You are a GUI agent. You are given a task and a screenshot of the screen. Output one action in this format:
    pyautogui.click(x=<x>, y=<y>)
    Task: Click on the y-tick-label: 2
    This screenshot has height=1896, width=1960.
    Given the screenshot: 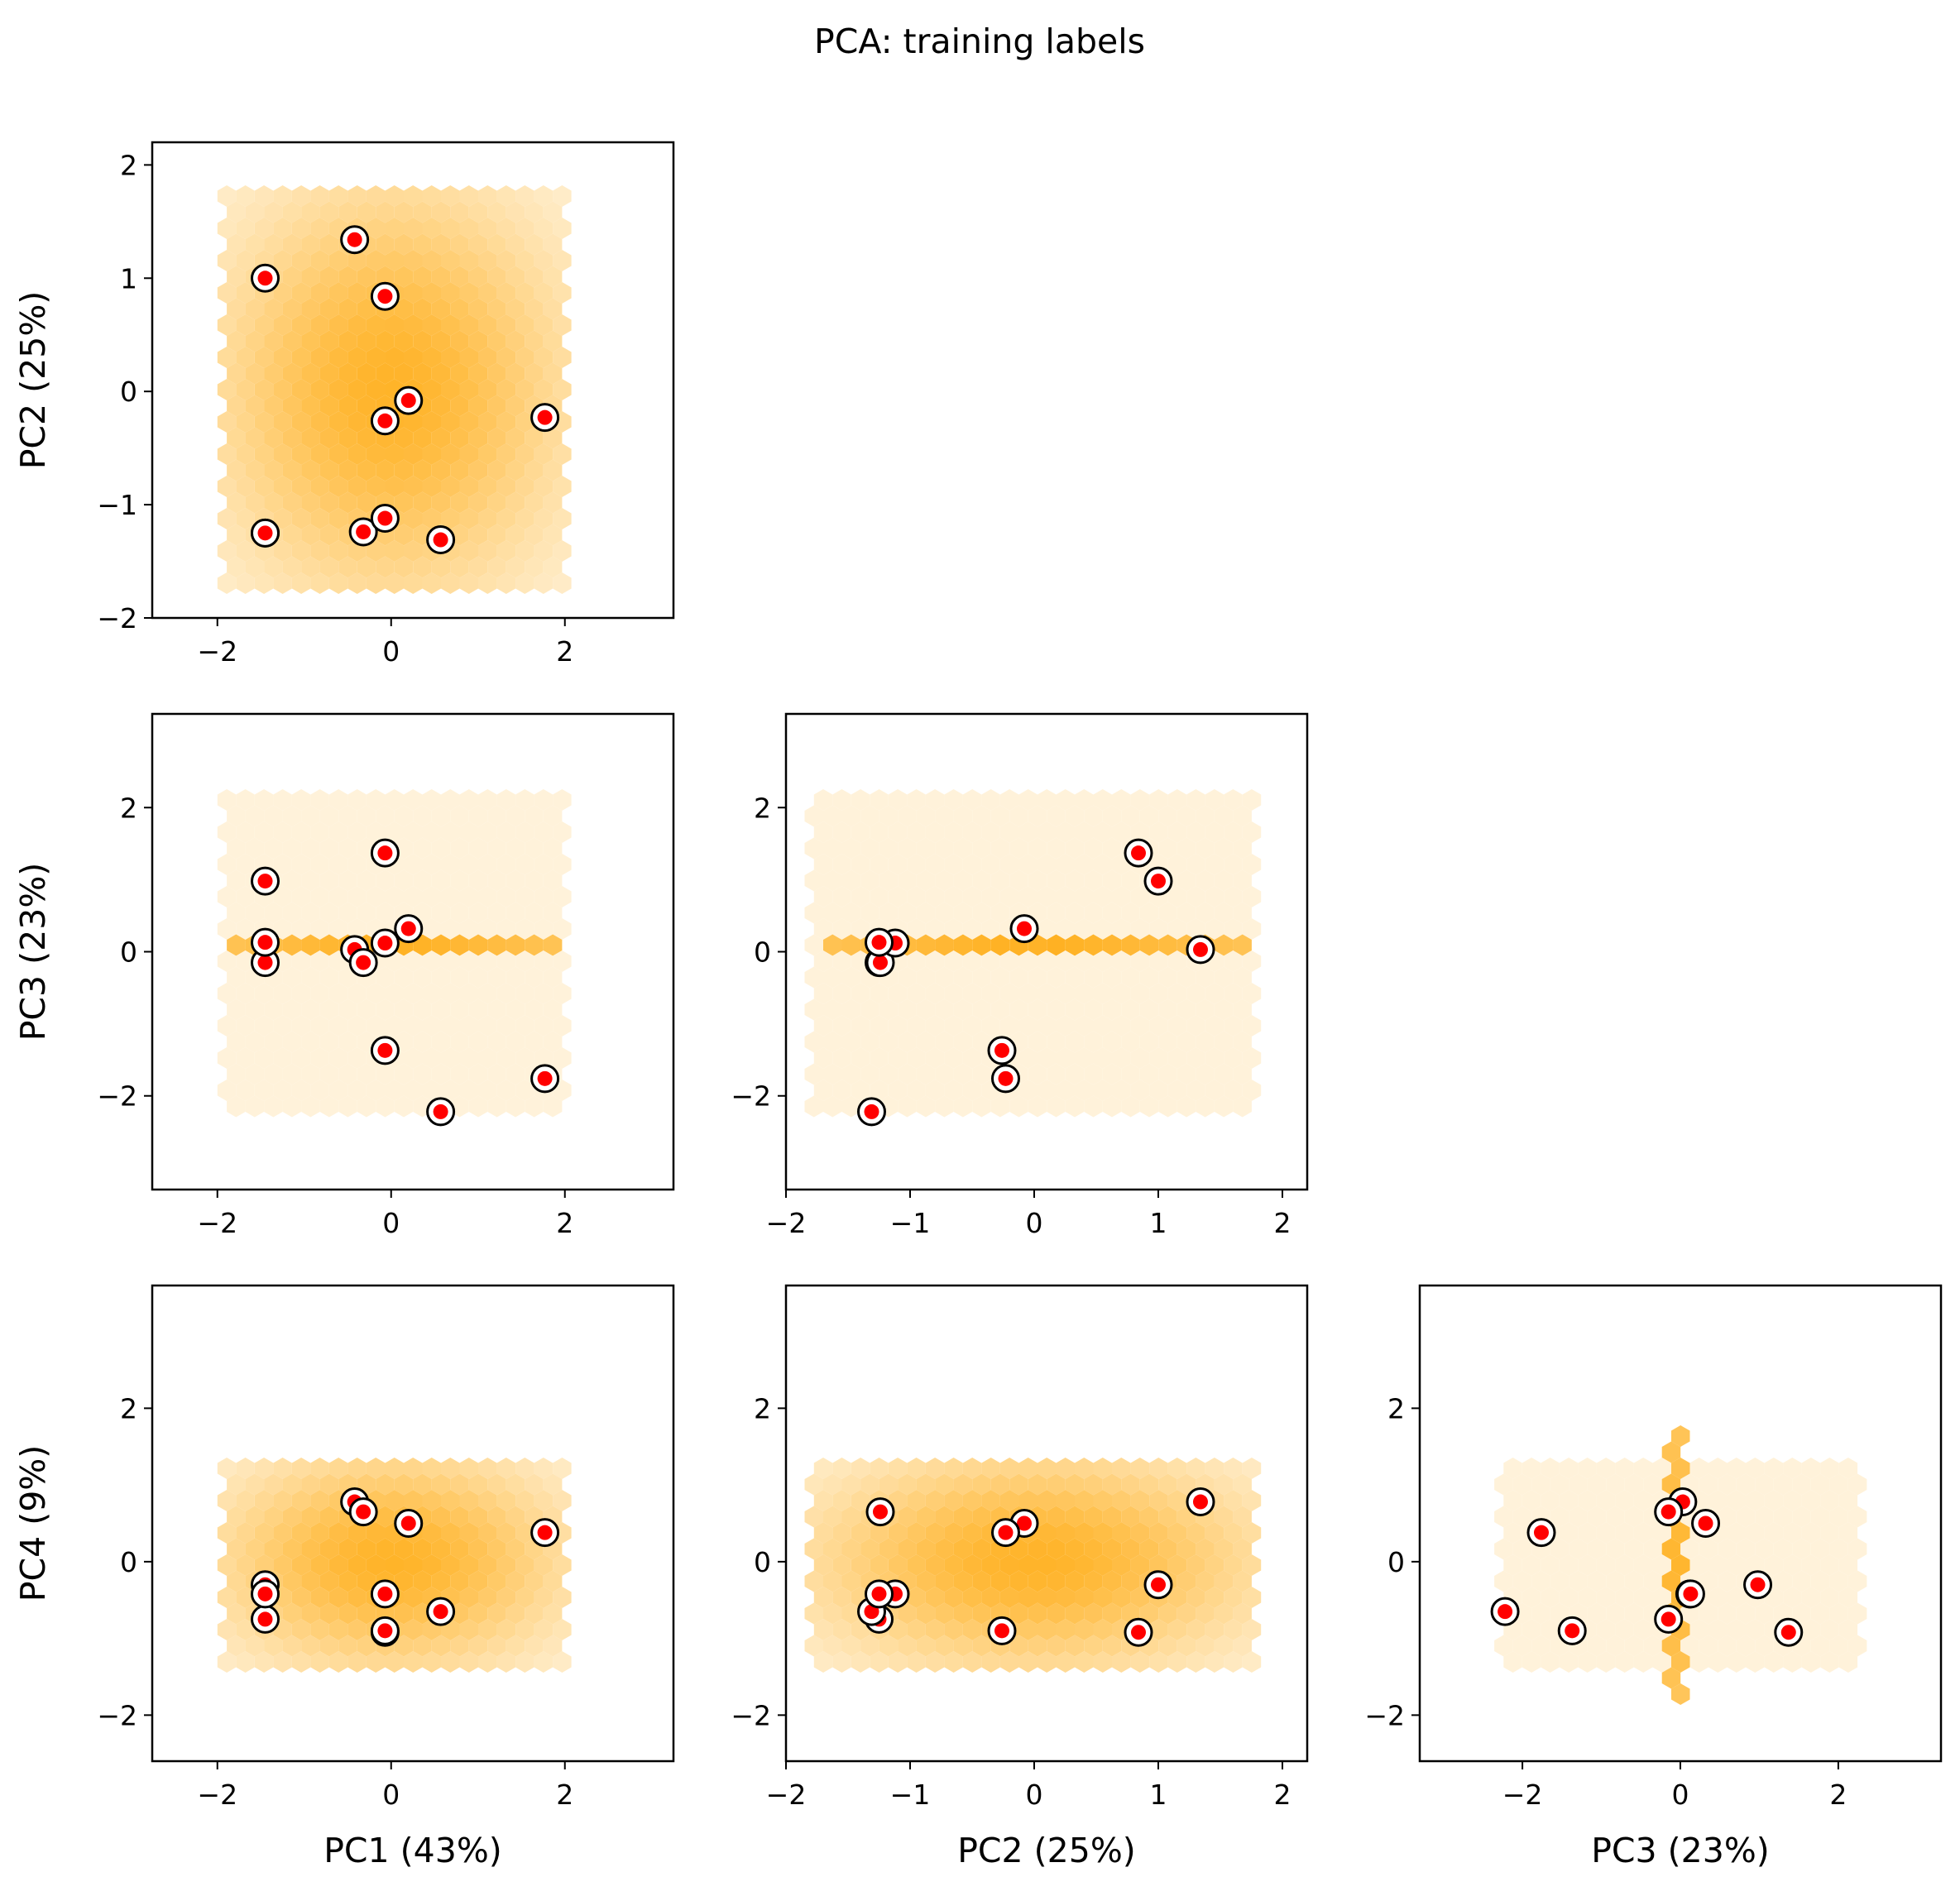 What is the action you would take?
    pyautogui.click(x=762, y=1408)
    